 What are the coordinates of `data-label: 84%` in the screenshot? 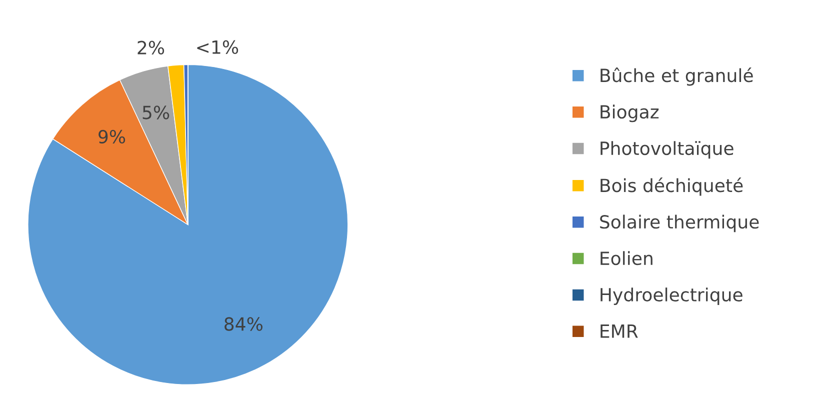 It's located at (243, 324).